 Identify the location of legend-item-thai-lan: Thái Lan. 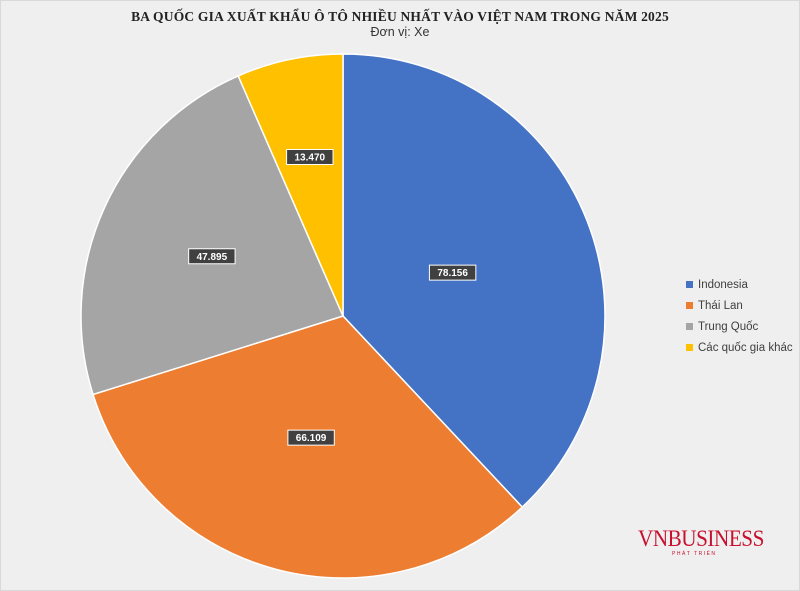
(739, 305).